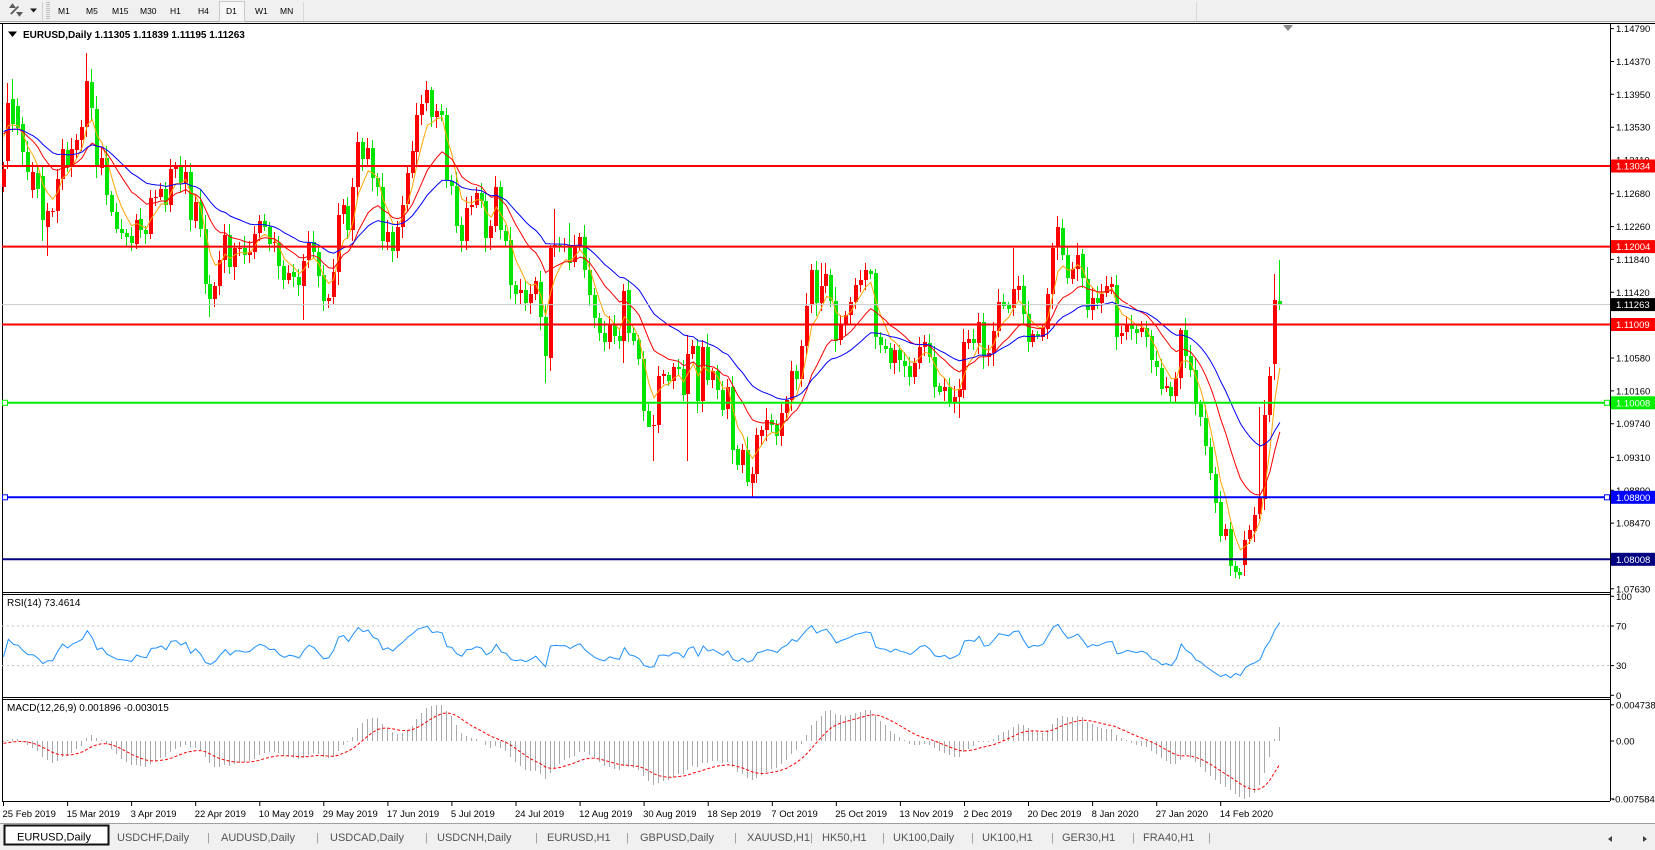  Describe the element at coordinates (1633, 305) in the screenshot. I see `svg-text: 1.11263` at that location.